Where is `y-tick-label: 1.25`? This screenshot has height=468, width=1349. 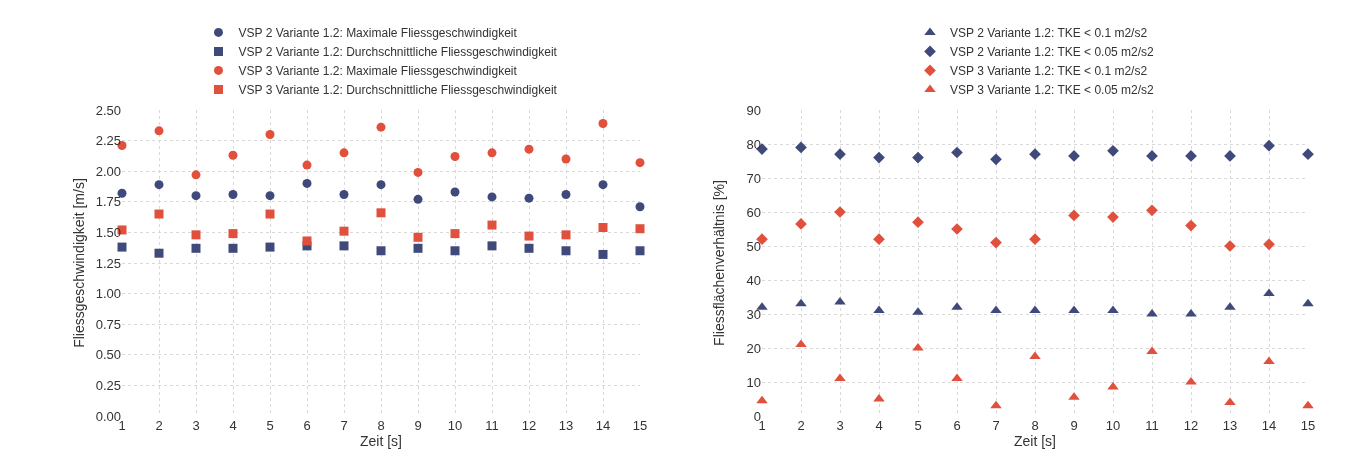 y-tick-label: 1.25 is located at coordinates (108, 263).